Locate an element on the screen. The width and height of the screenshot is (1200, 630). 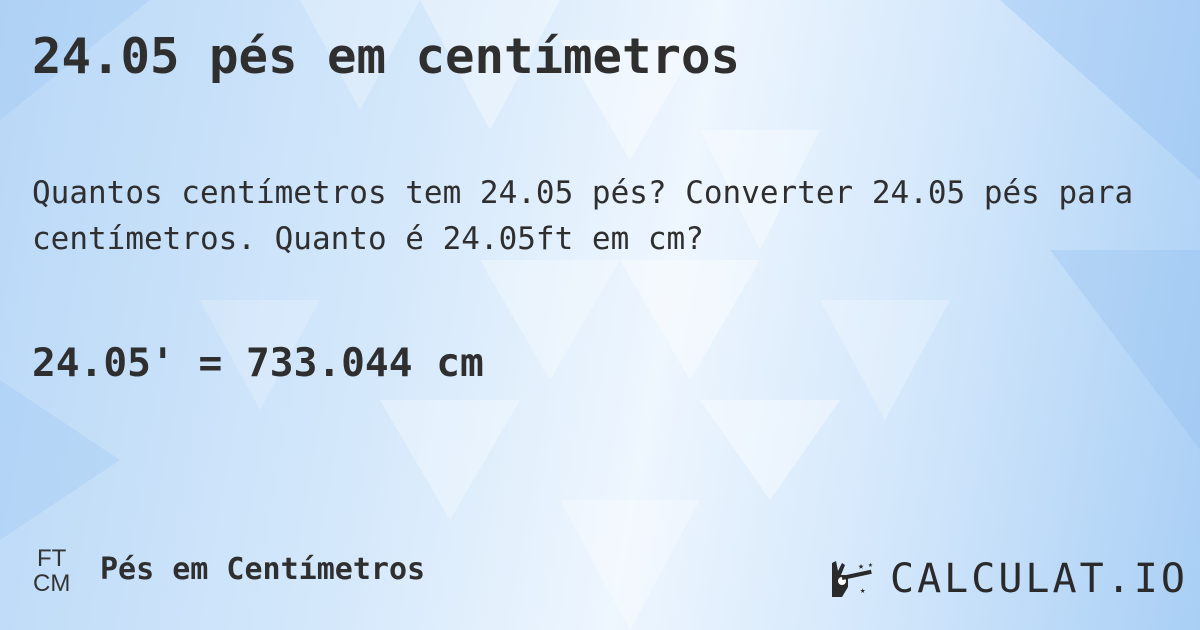
hand-magic-wand-icon: ★ ★ ★ is located at coordinates (852, 578).